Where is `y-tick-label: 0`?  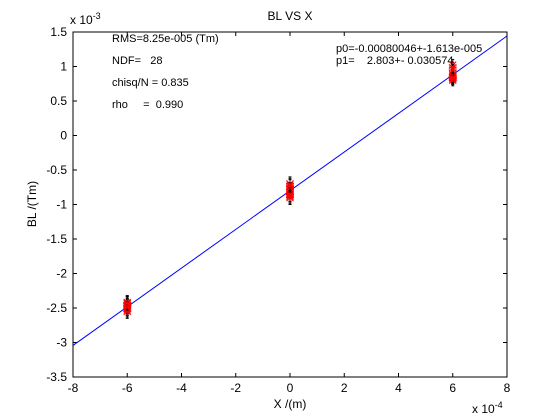 y-tick-label: 0 is located at coordinates (63, 136).